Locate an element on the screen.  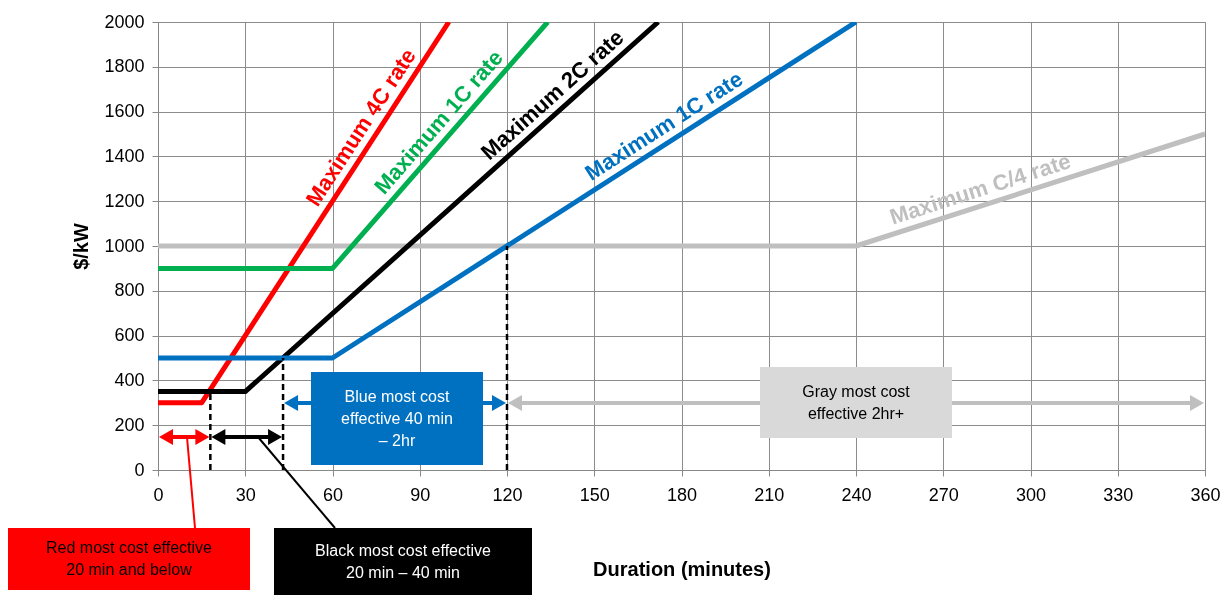
callout-box: Blue most cost effective 40 min – 2hr is located at coordinates (397, 418).